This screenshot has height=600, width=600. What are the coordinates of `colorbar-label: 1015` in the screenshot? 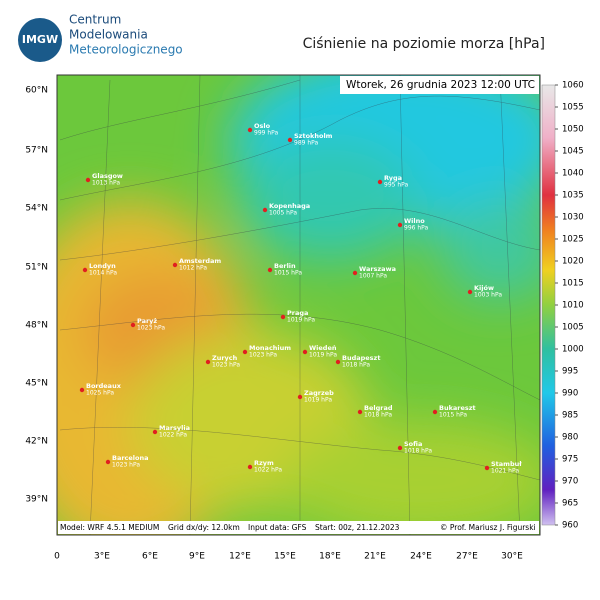 It's located at (573, 284).